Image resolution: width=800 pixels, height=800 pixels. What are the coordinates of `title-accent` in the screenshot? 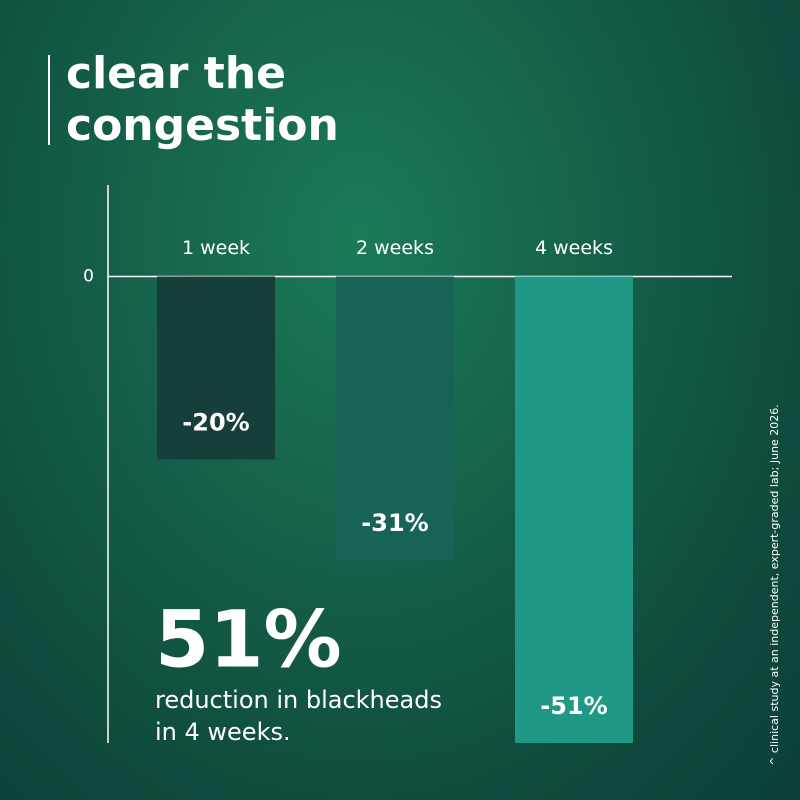 It's located at (49, 100).